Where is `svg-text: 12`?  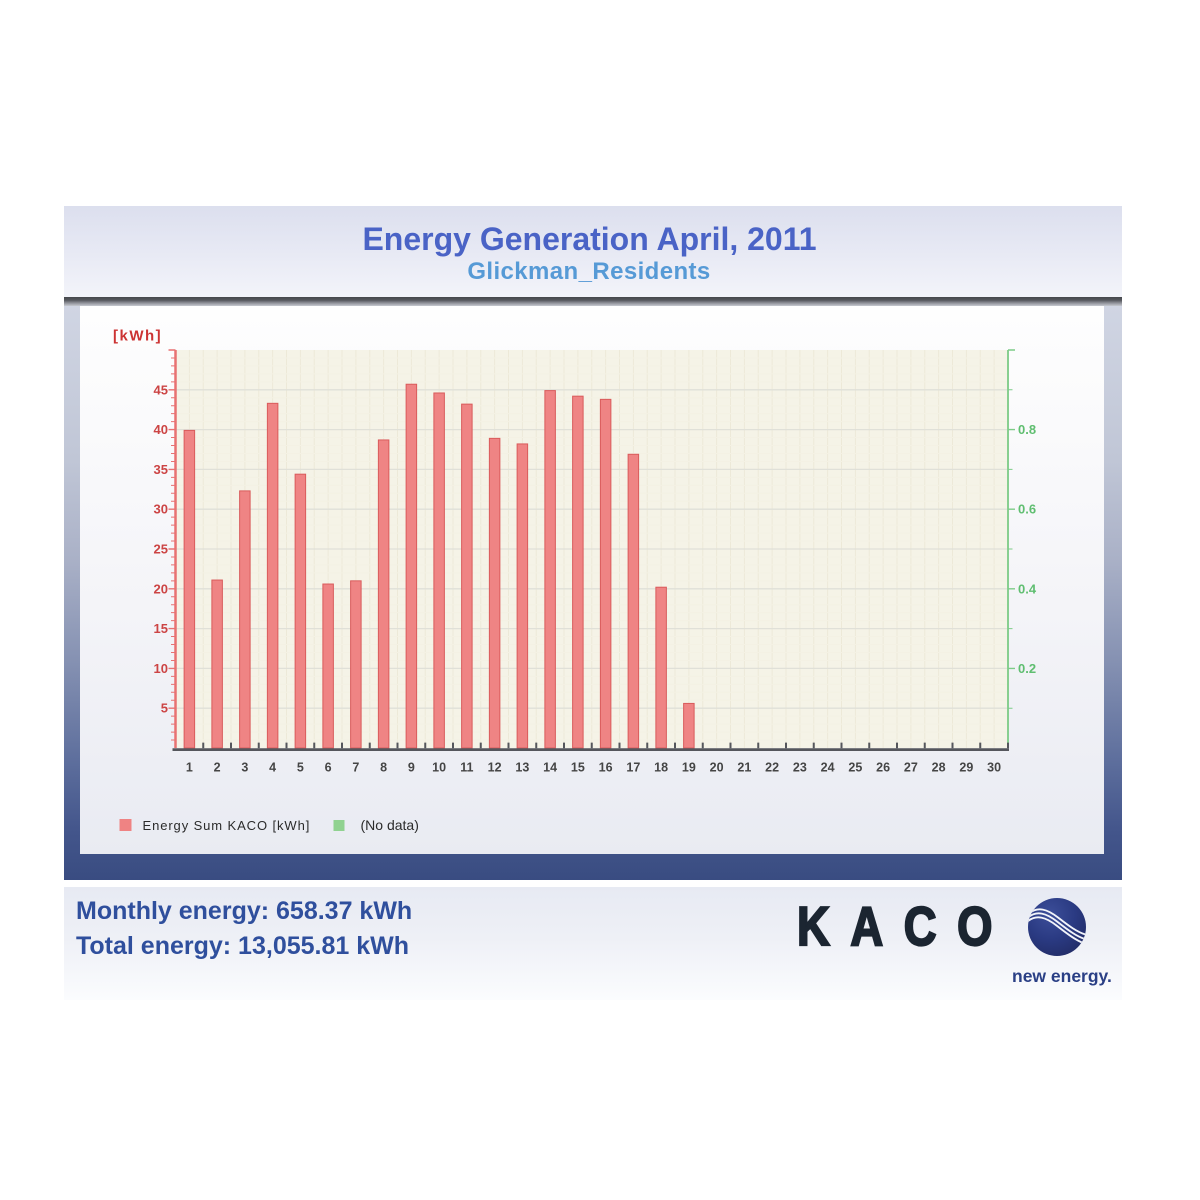 svg-text: 12 is located at coordinates (495, 768).